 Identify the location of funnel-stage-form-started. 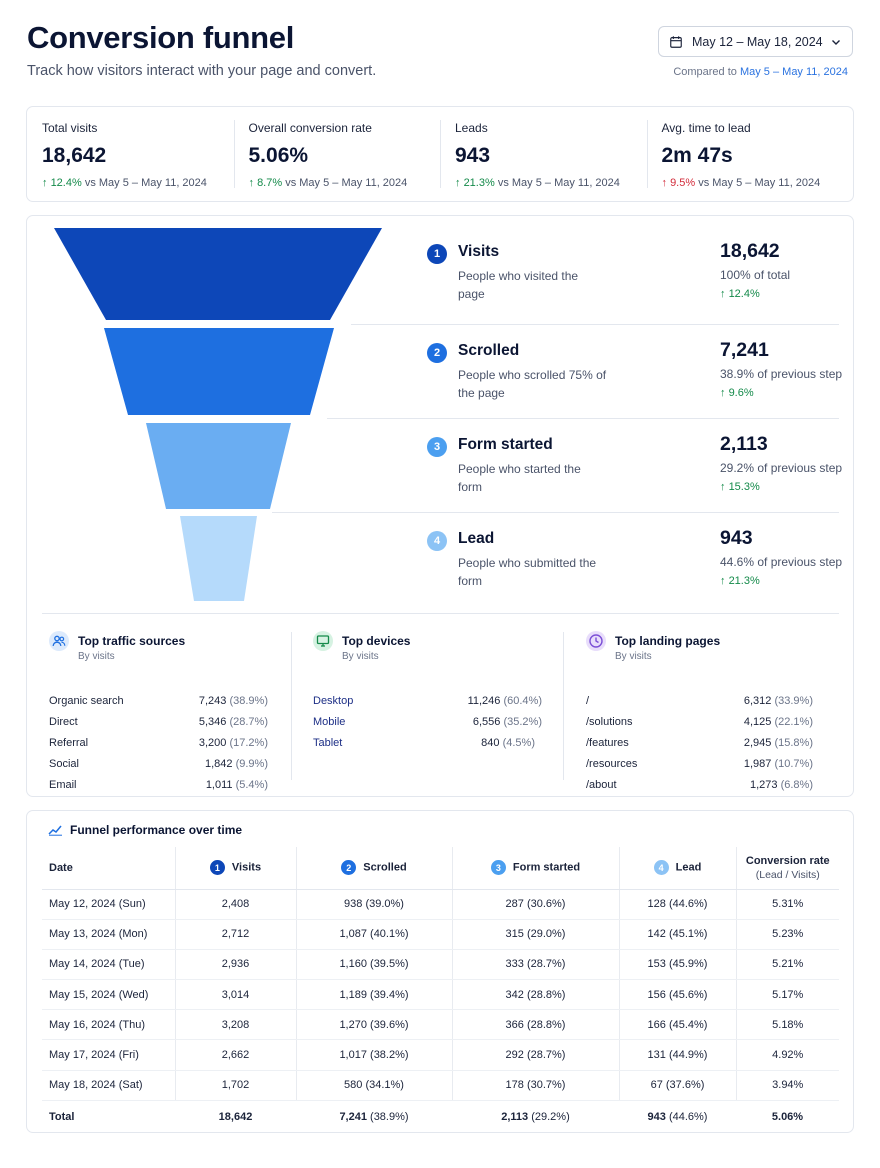
(218, 466).